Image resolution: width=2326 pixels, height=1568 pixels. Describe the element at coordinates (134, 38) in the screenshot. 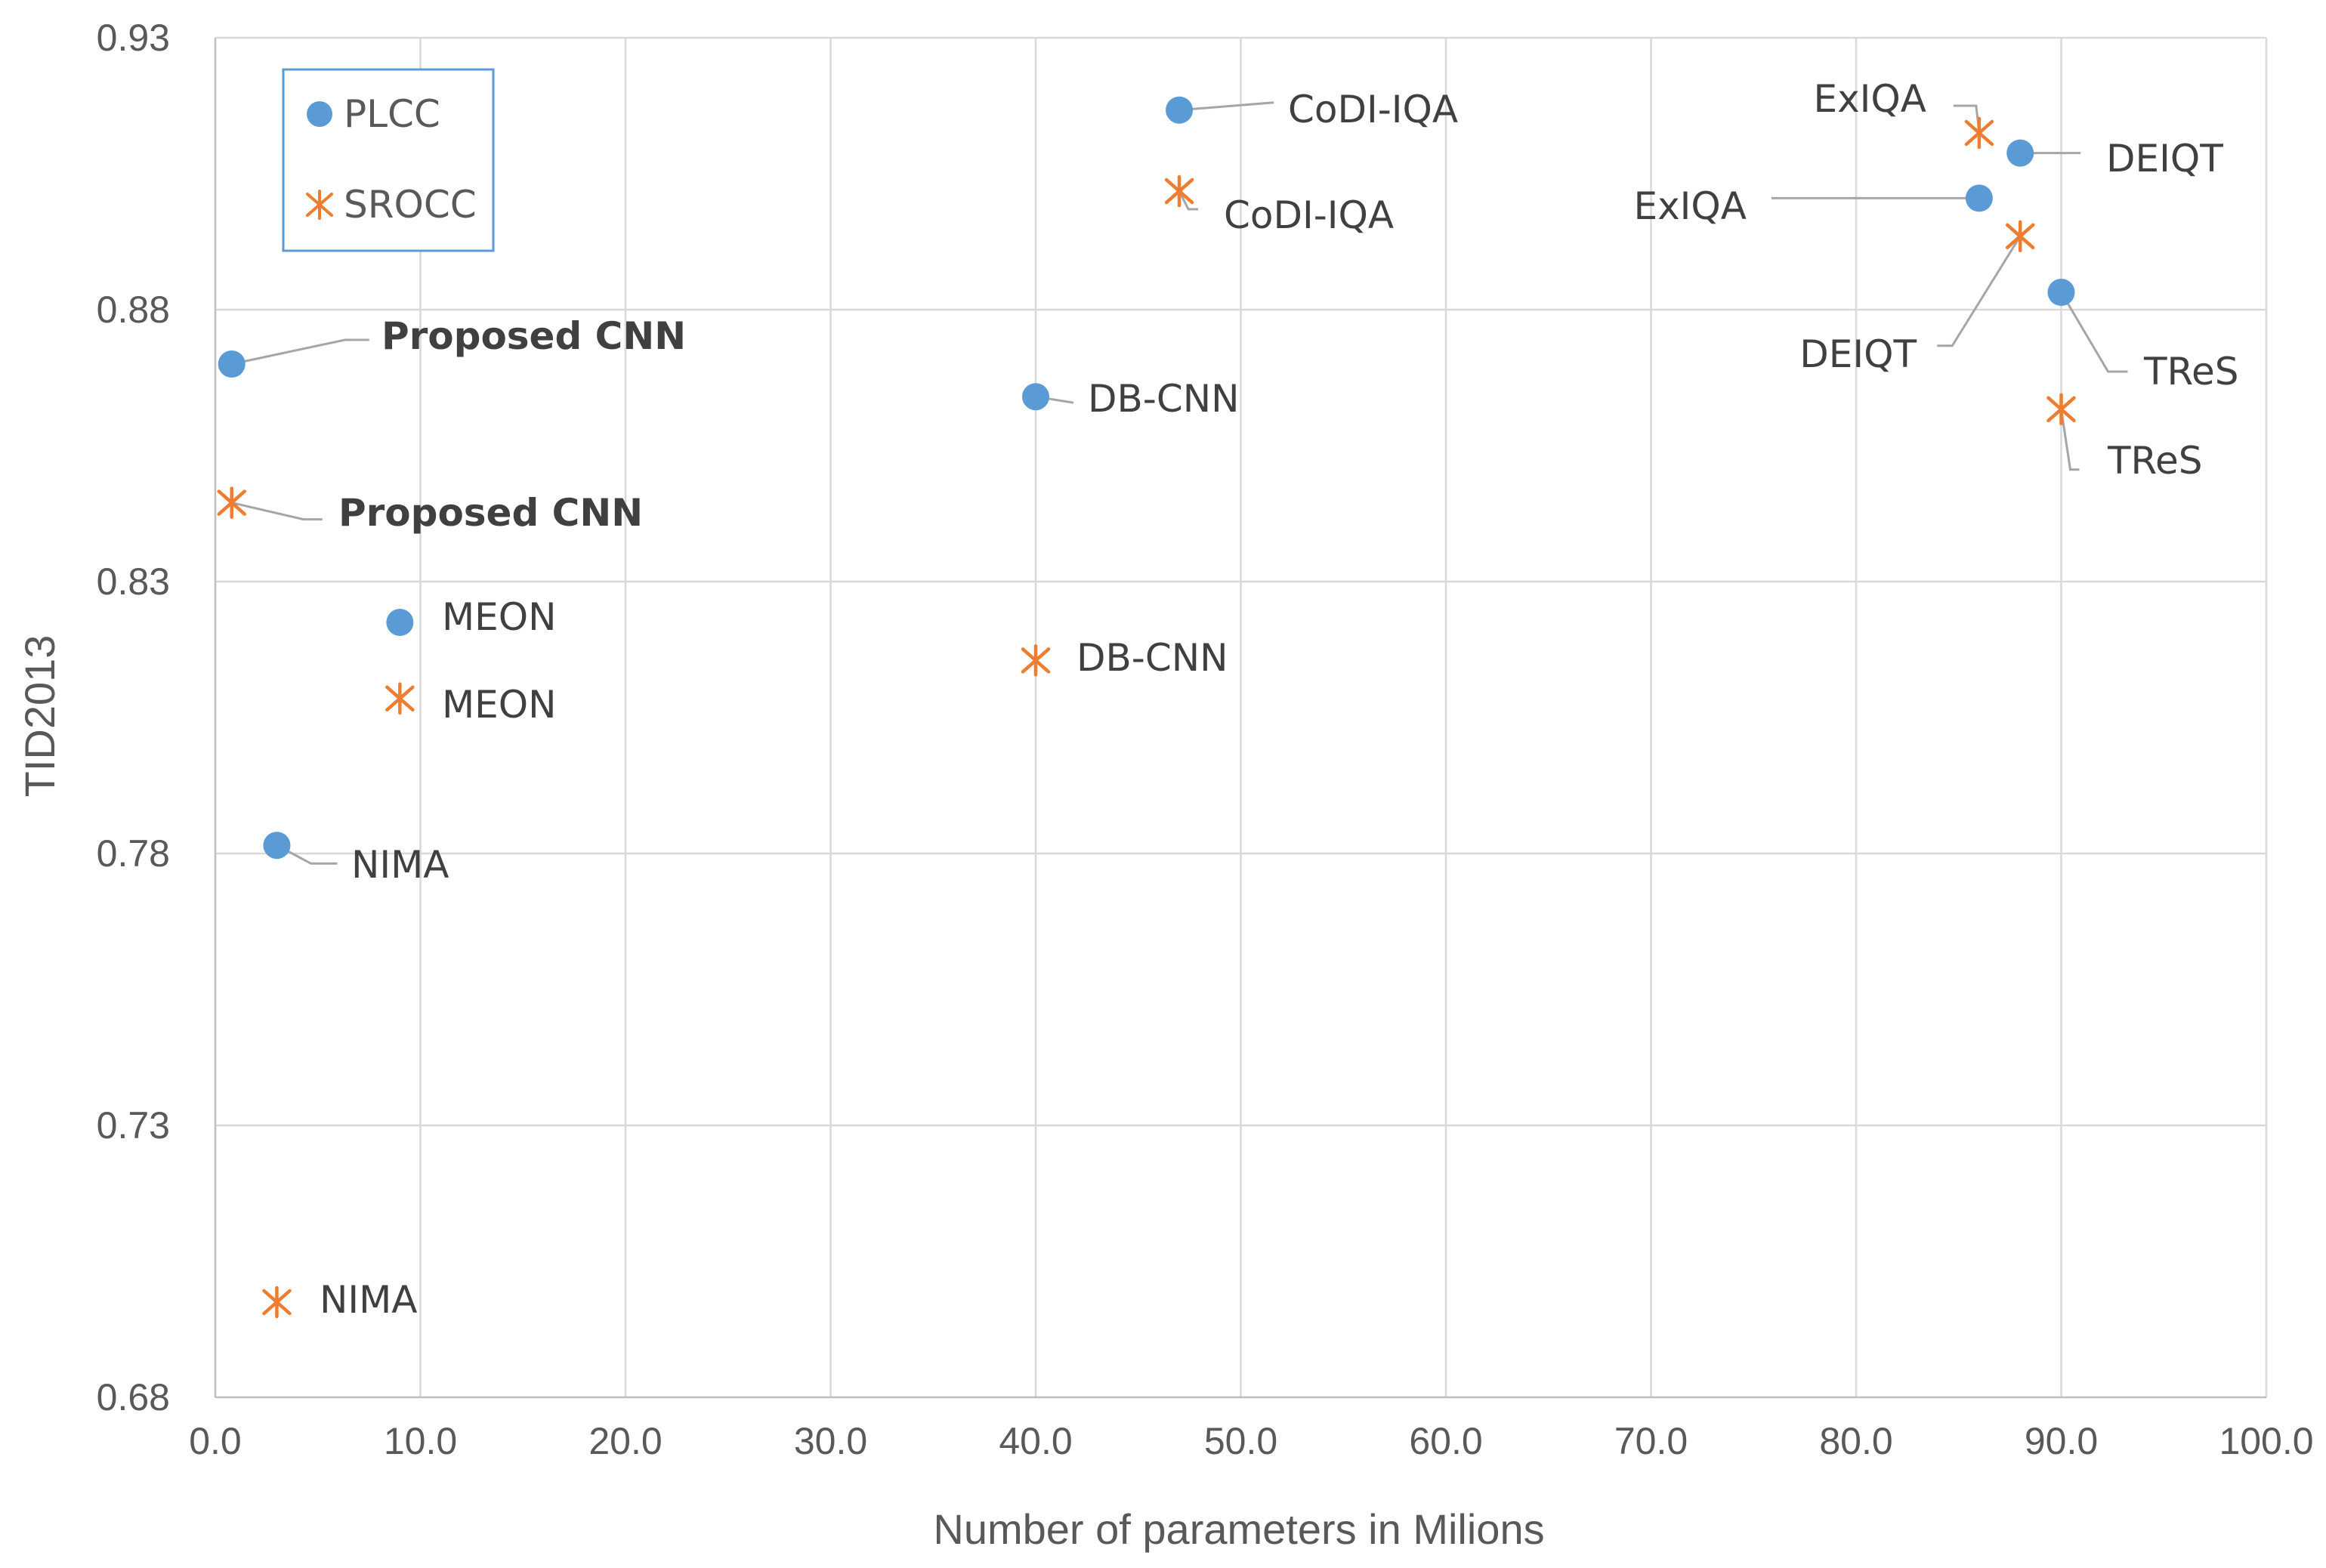

I see `y-tick-label: 0.93` at that location.